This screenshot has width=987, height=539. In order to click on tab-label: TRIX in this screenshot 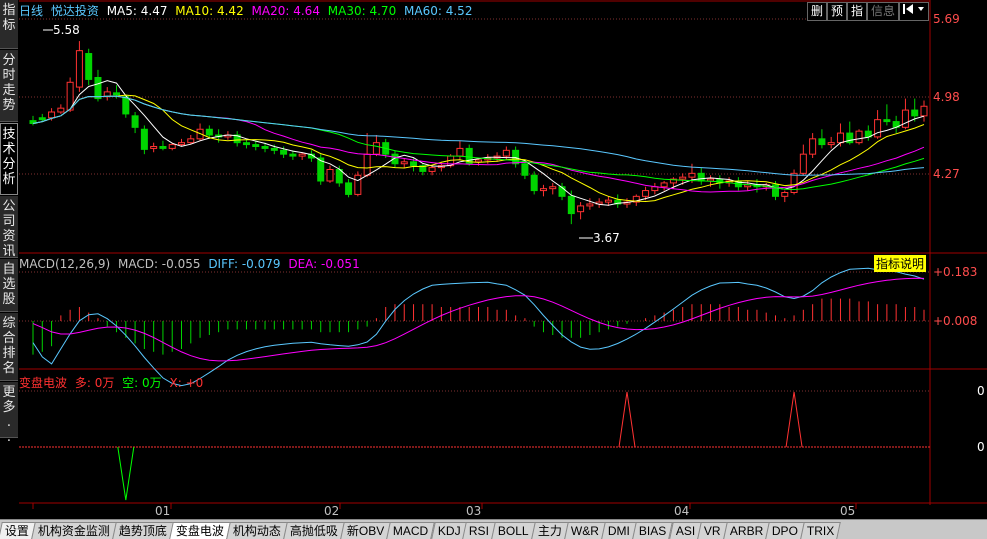, I will do `click(820, 531)`.